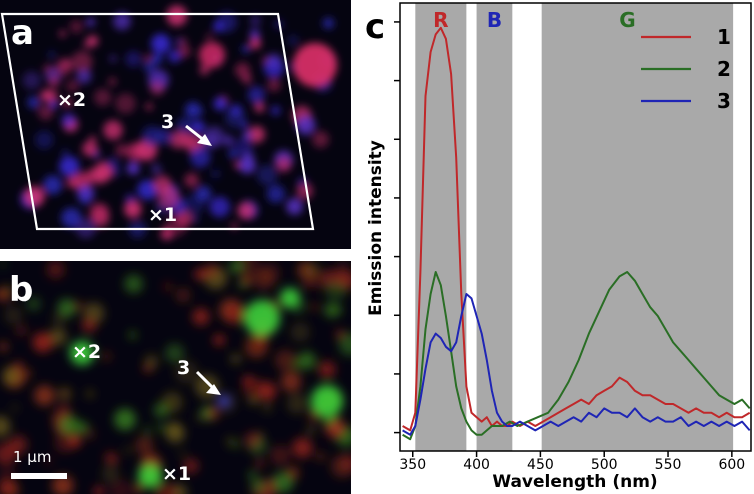  Describe the element at coordinates (576, 364) in the screenshot. I see `series-3-line` at that location.